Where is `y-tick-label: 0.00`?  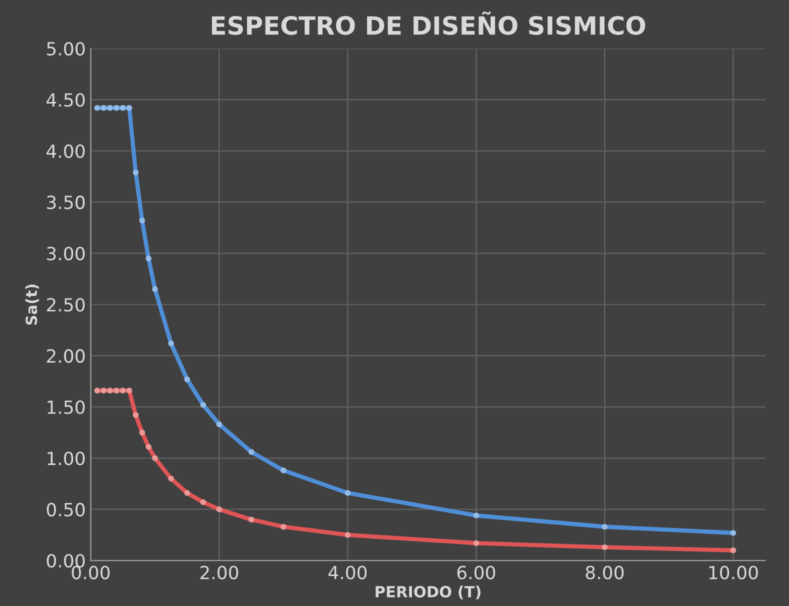
y-tick-label: 0.00 is located at coordinates (65, 561).